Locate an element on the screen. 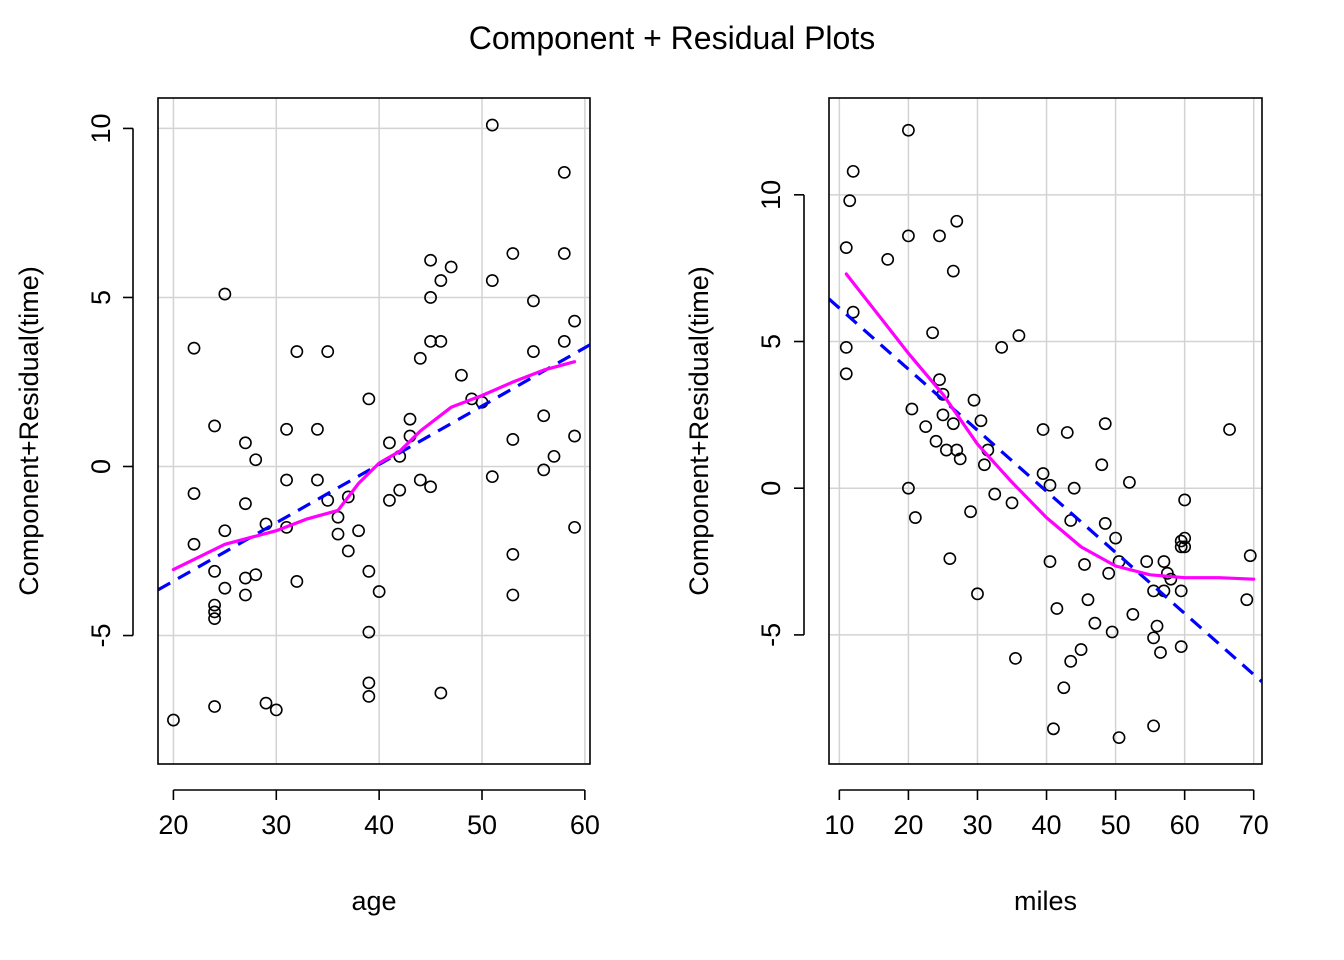  miles-x-axis-label: miles is located at coordinates (1045, 901).